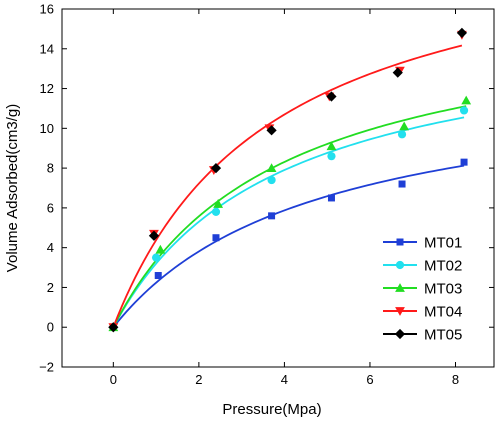 This screenshot has height=422, width=498. What do you see at coordinates (422, 266) in the screenshot?
I see `legend-item-mt02: MT02` at bounding box center [422, 266].